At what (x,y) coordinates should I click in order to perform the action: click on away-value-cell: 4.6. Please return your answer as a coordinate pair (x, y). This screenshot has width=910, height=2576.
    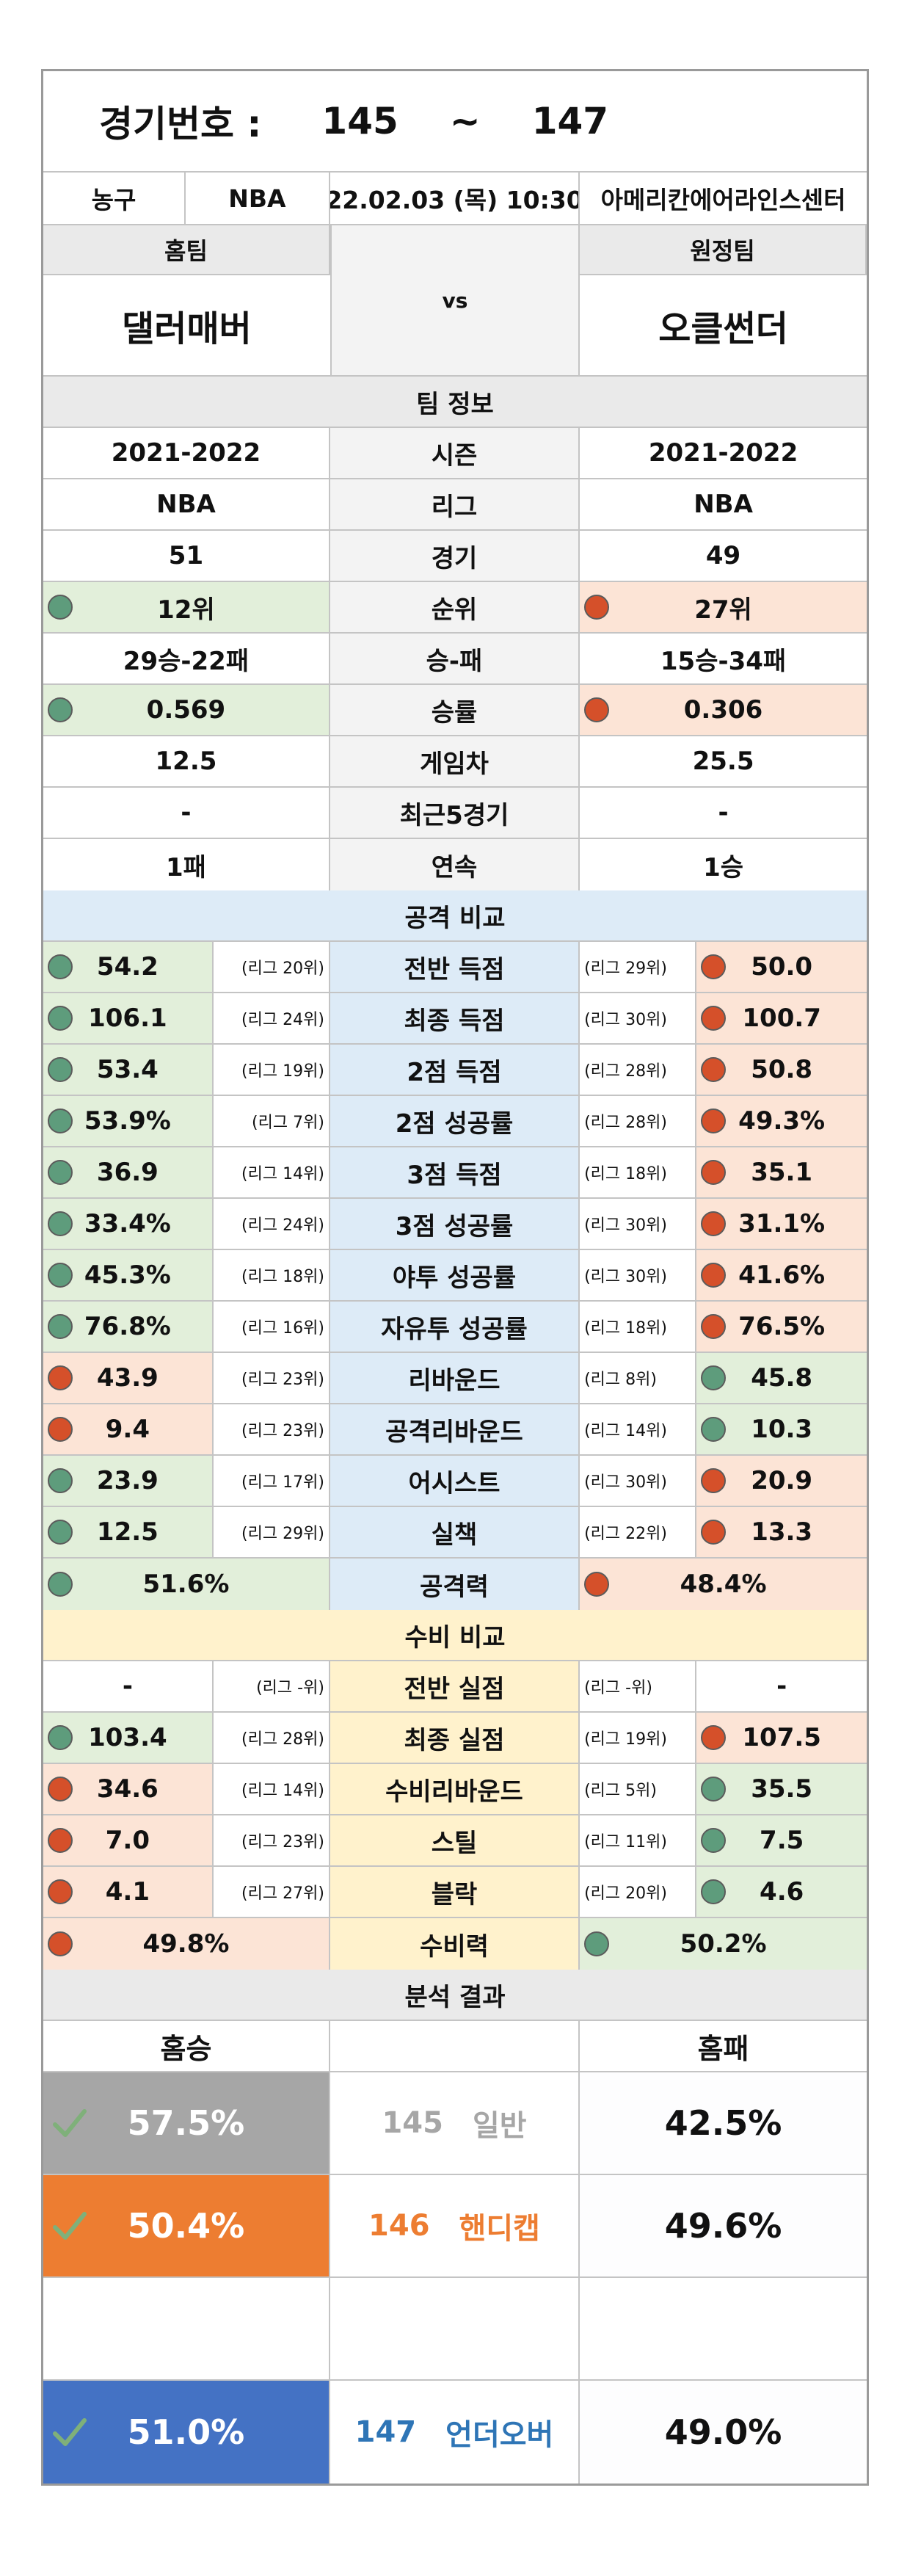
    Looking at the image, I should click on (782, 1892).